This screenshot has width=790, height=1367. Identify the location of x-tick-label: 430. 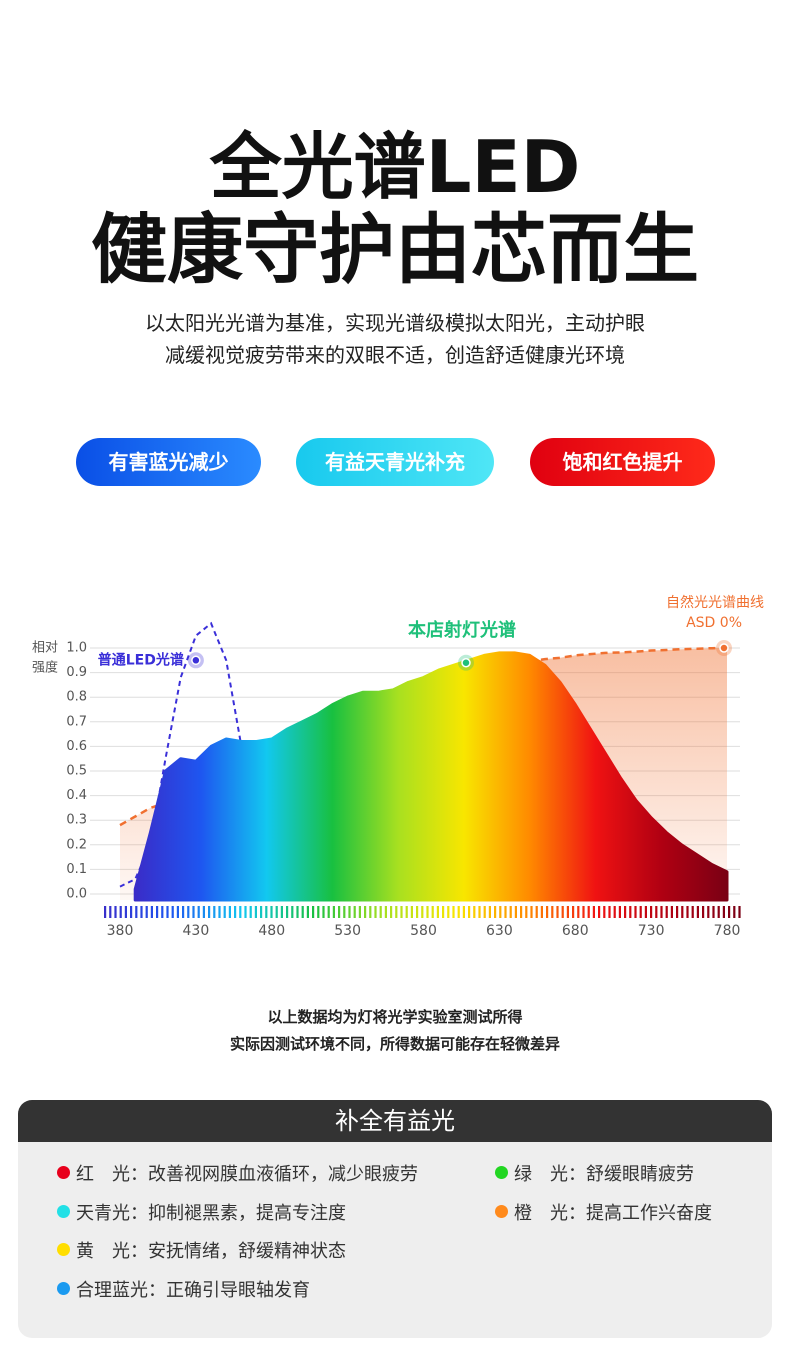
(196, 931).